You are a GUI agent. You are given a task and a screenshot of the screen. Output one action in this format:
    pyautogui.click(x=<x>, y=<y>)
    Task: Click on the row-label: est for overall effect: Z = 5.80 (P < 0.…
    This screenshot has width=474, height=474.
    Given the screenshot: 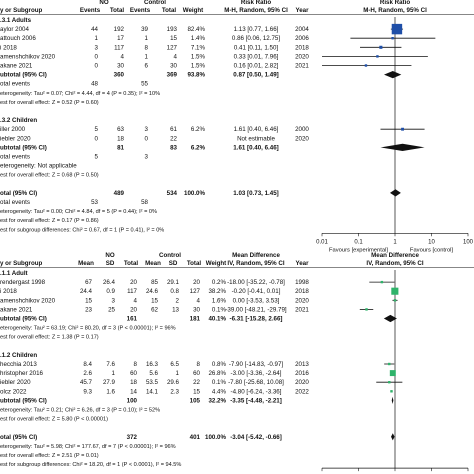 What is the action you would take?
    pyautogui.click(x=54, y=420)
    